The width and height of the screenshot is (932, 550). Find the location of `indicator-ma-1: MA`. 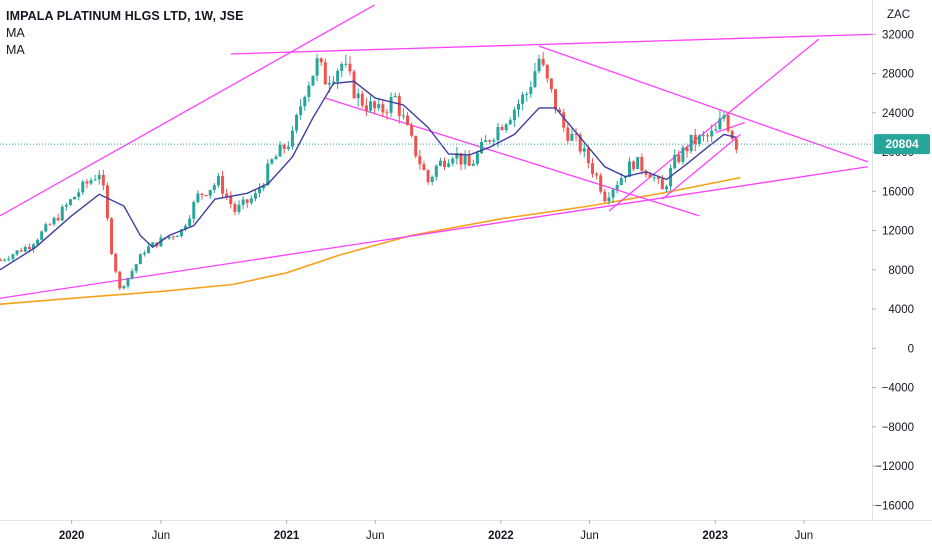

indicator-ma-1: MA is located at coordinates (15, 33).